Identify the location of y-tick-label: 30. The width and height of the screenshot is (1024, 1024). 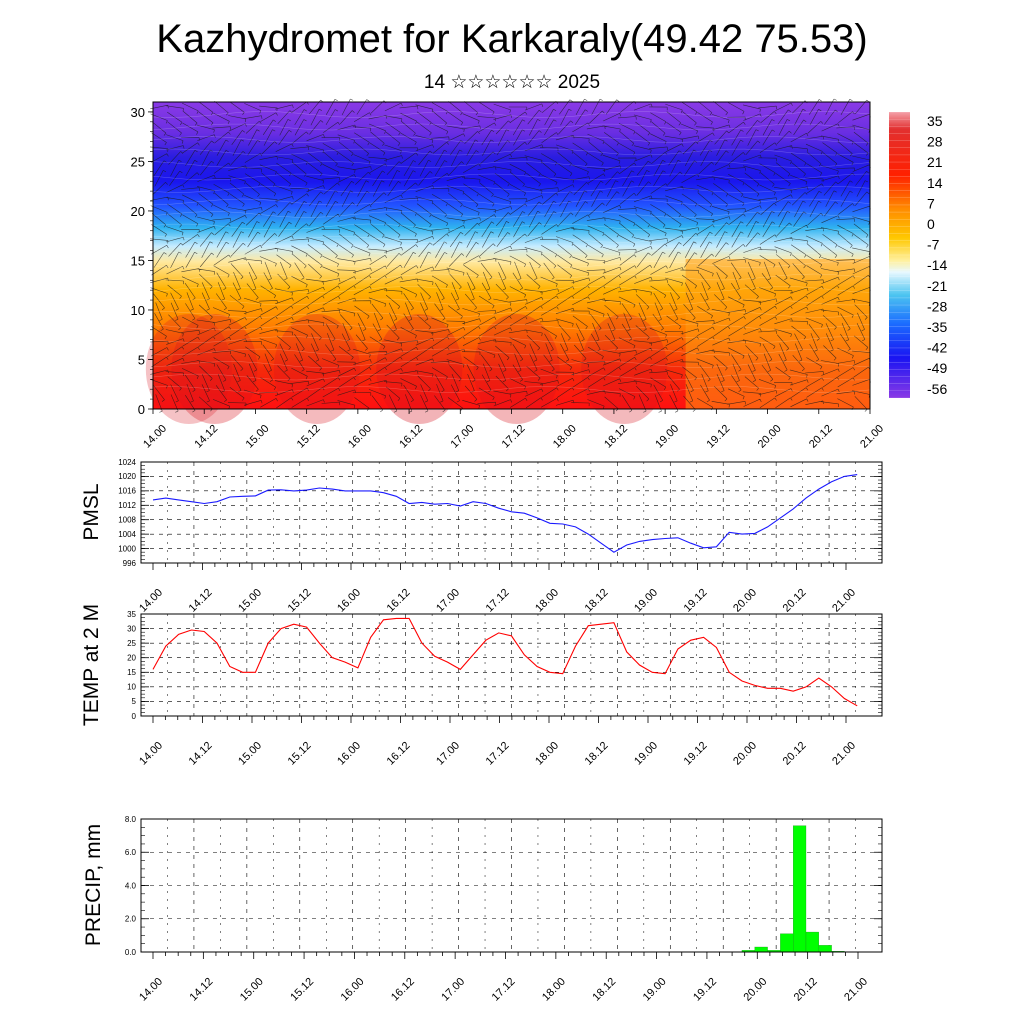
(131, 628).